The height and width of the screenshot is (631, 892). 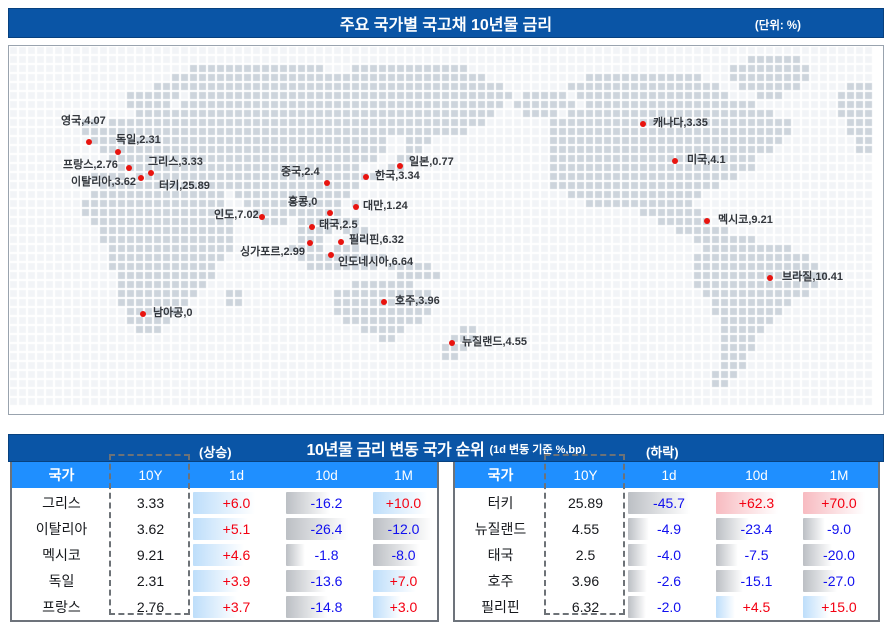 I want to click on map-marker-label: 캐나다,3.35, so click(x=680, y=123).